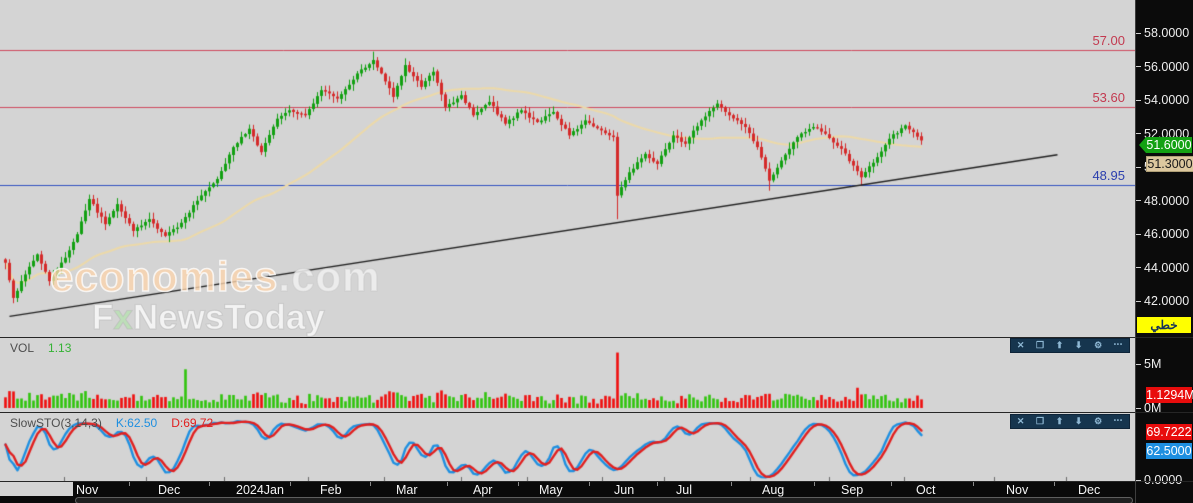 Image resolution: width=1193 pixels, height=503 pixels. I want to click on y-axis-tick: 5M, so click(1148, 364).